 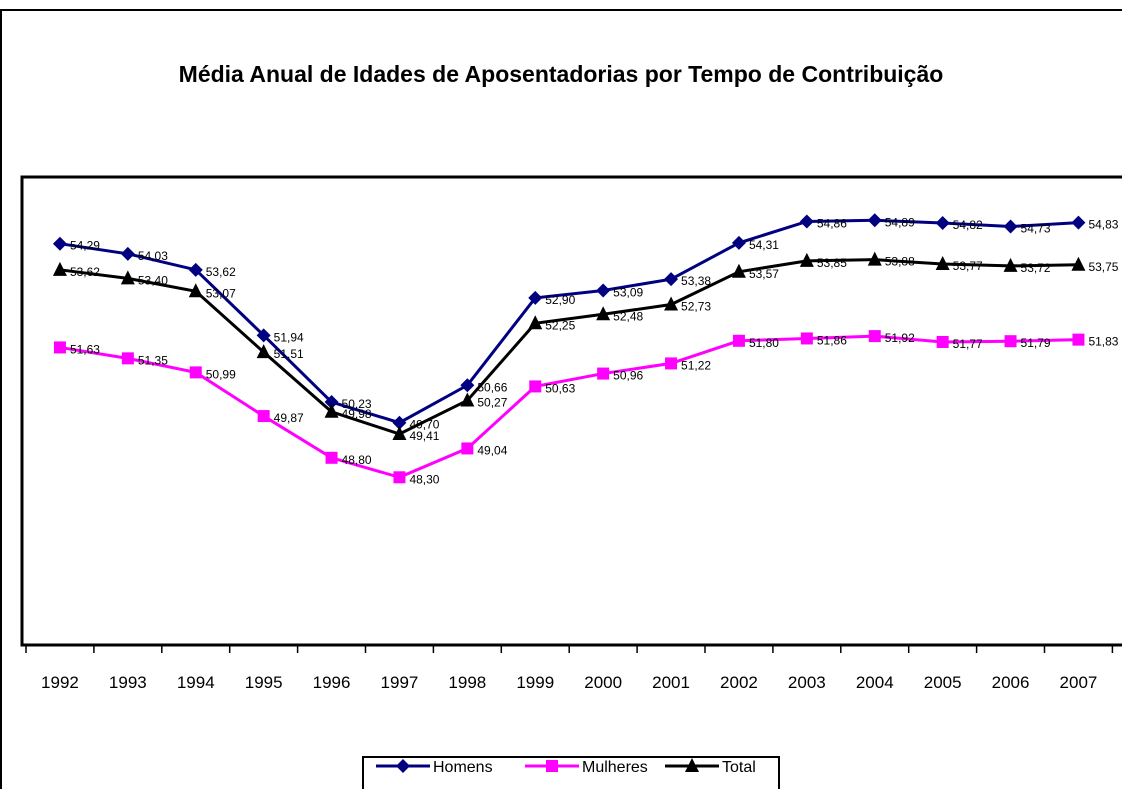 I want to click on data-label: 50,27, so click(x=492, y=402).